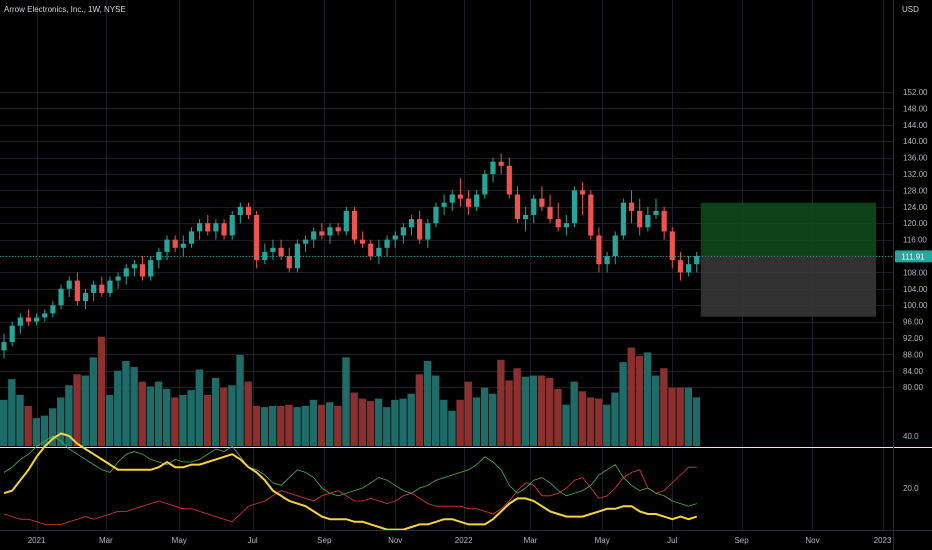 The height and width of the screenshot is (550, 932). What do you see at coordinates (911, 436) in the screenshot?
I see `oscillator-tick-label: 40.0` at bounding box center [911, 436].